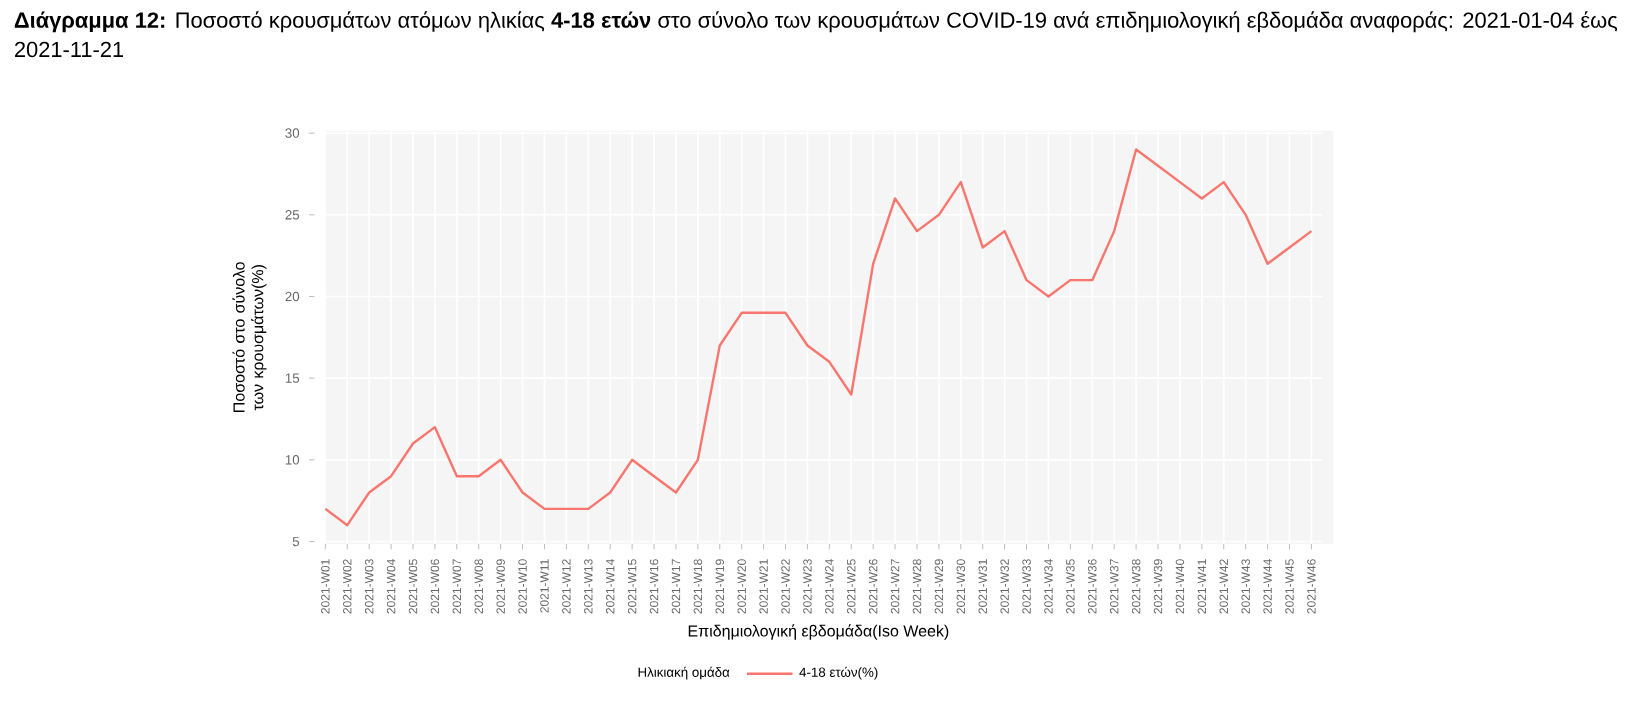 This screenshot has height=706, width=1636. Describe the element at coordinates (818, 632) in the screenshot. I see `x-axis-title: Επιδημιολογική εβδομάδα(Iso Week)` at that location.